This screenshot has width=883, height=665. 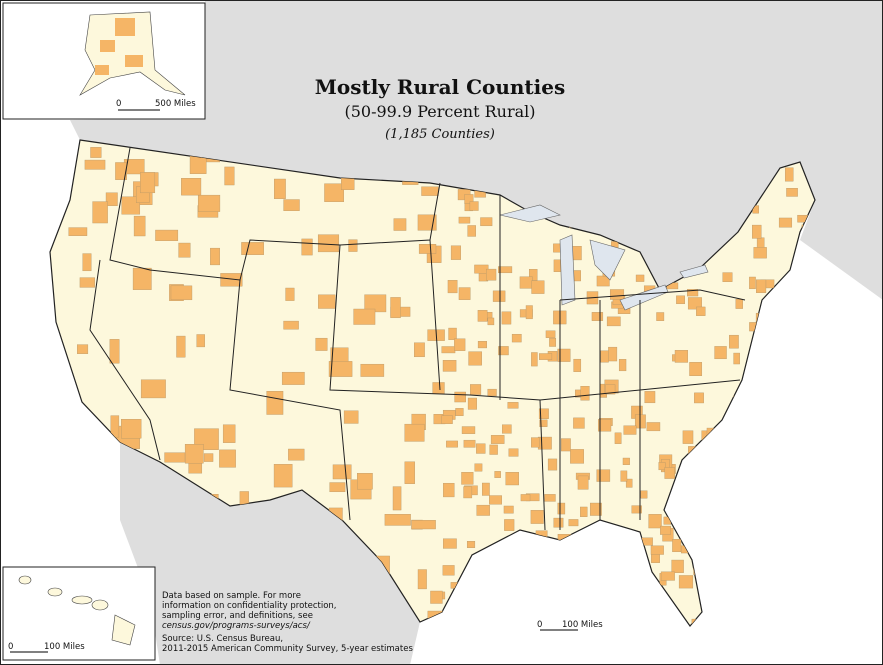 I want to click on note-line: census.gov/programs-surveys/acs/, so click(x=236, y=626).